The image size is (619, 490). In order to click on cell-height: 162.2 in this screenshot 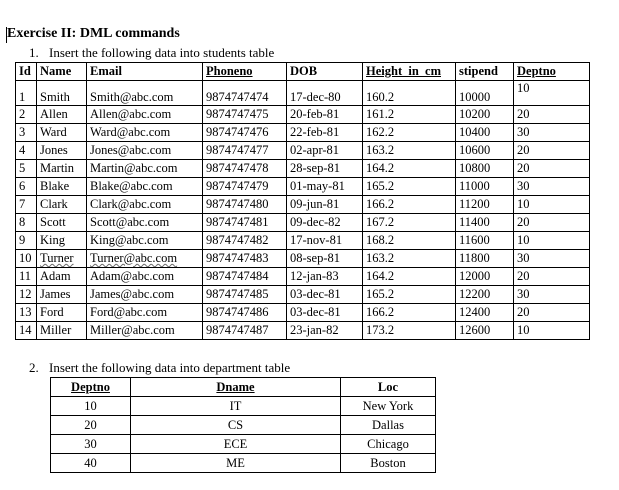, I will do `click(409, 132)`.